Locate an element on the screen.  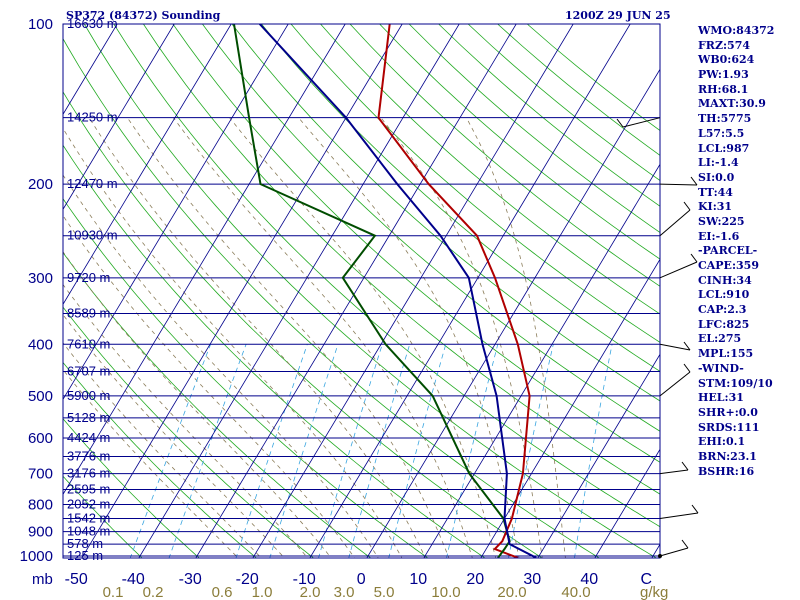
temperature-tick-label: -50 is located at coordinates (76, 579).